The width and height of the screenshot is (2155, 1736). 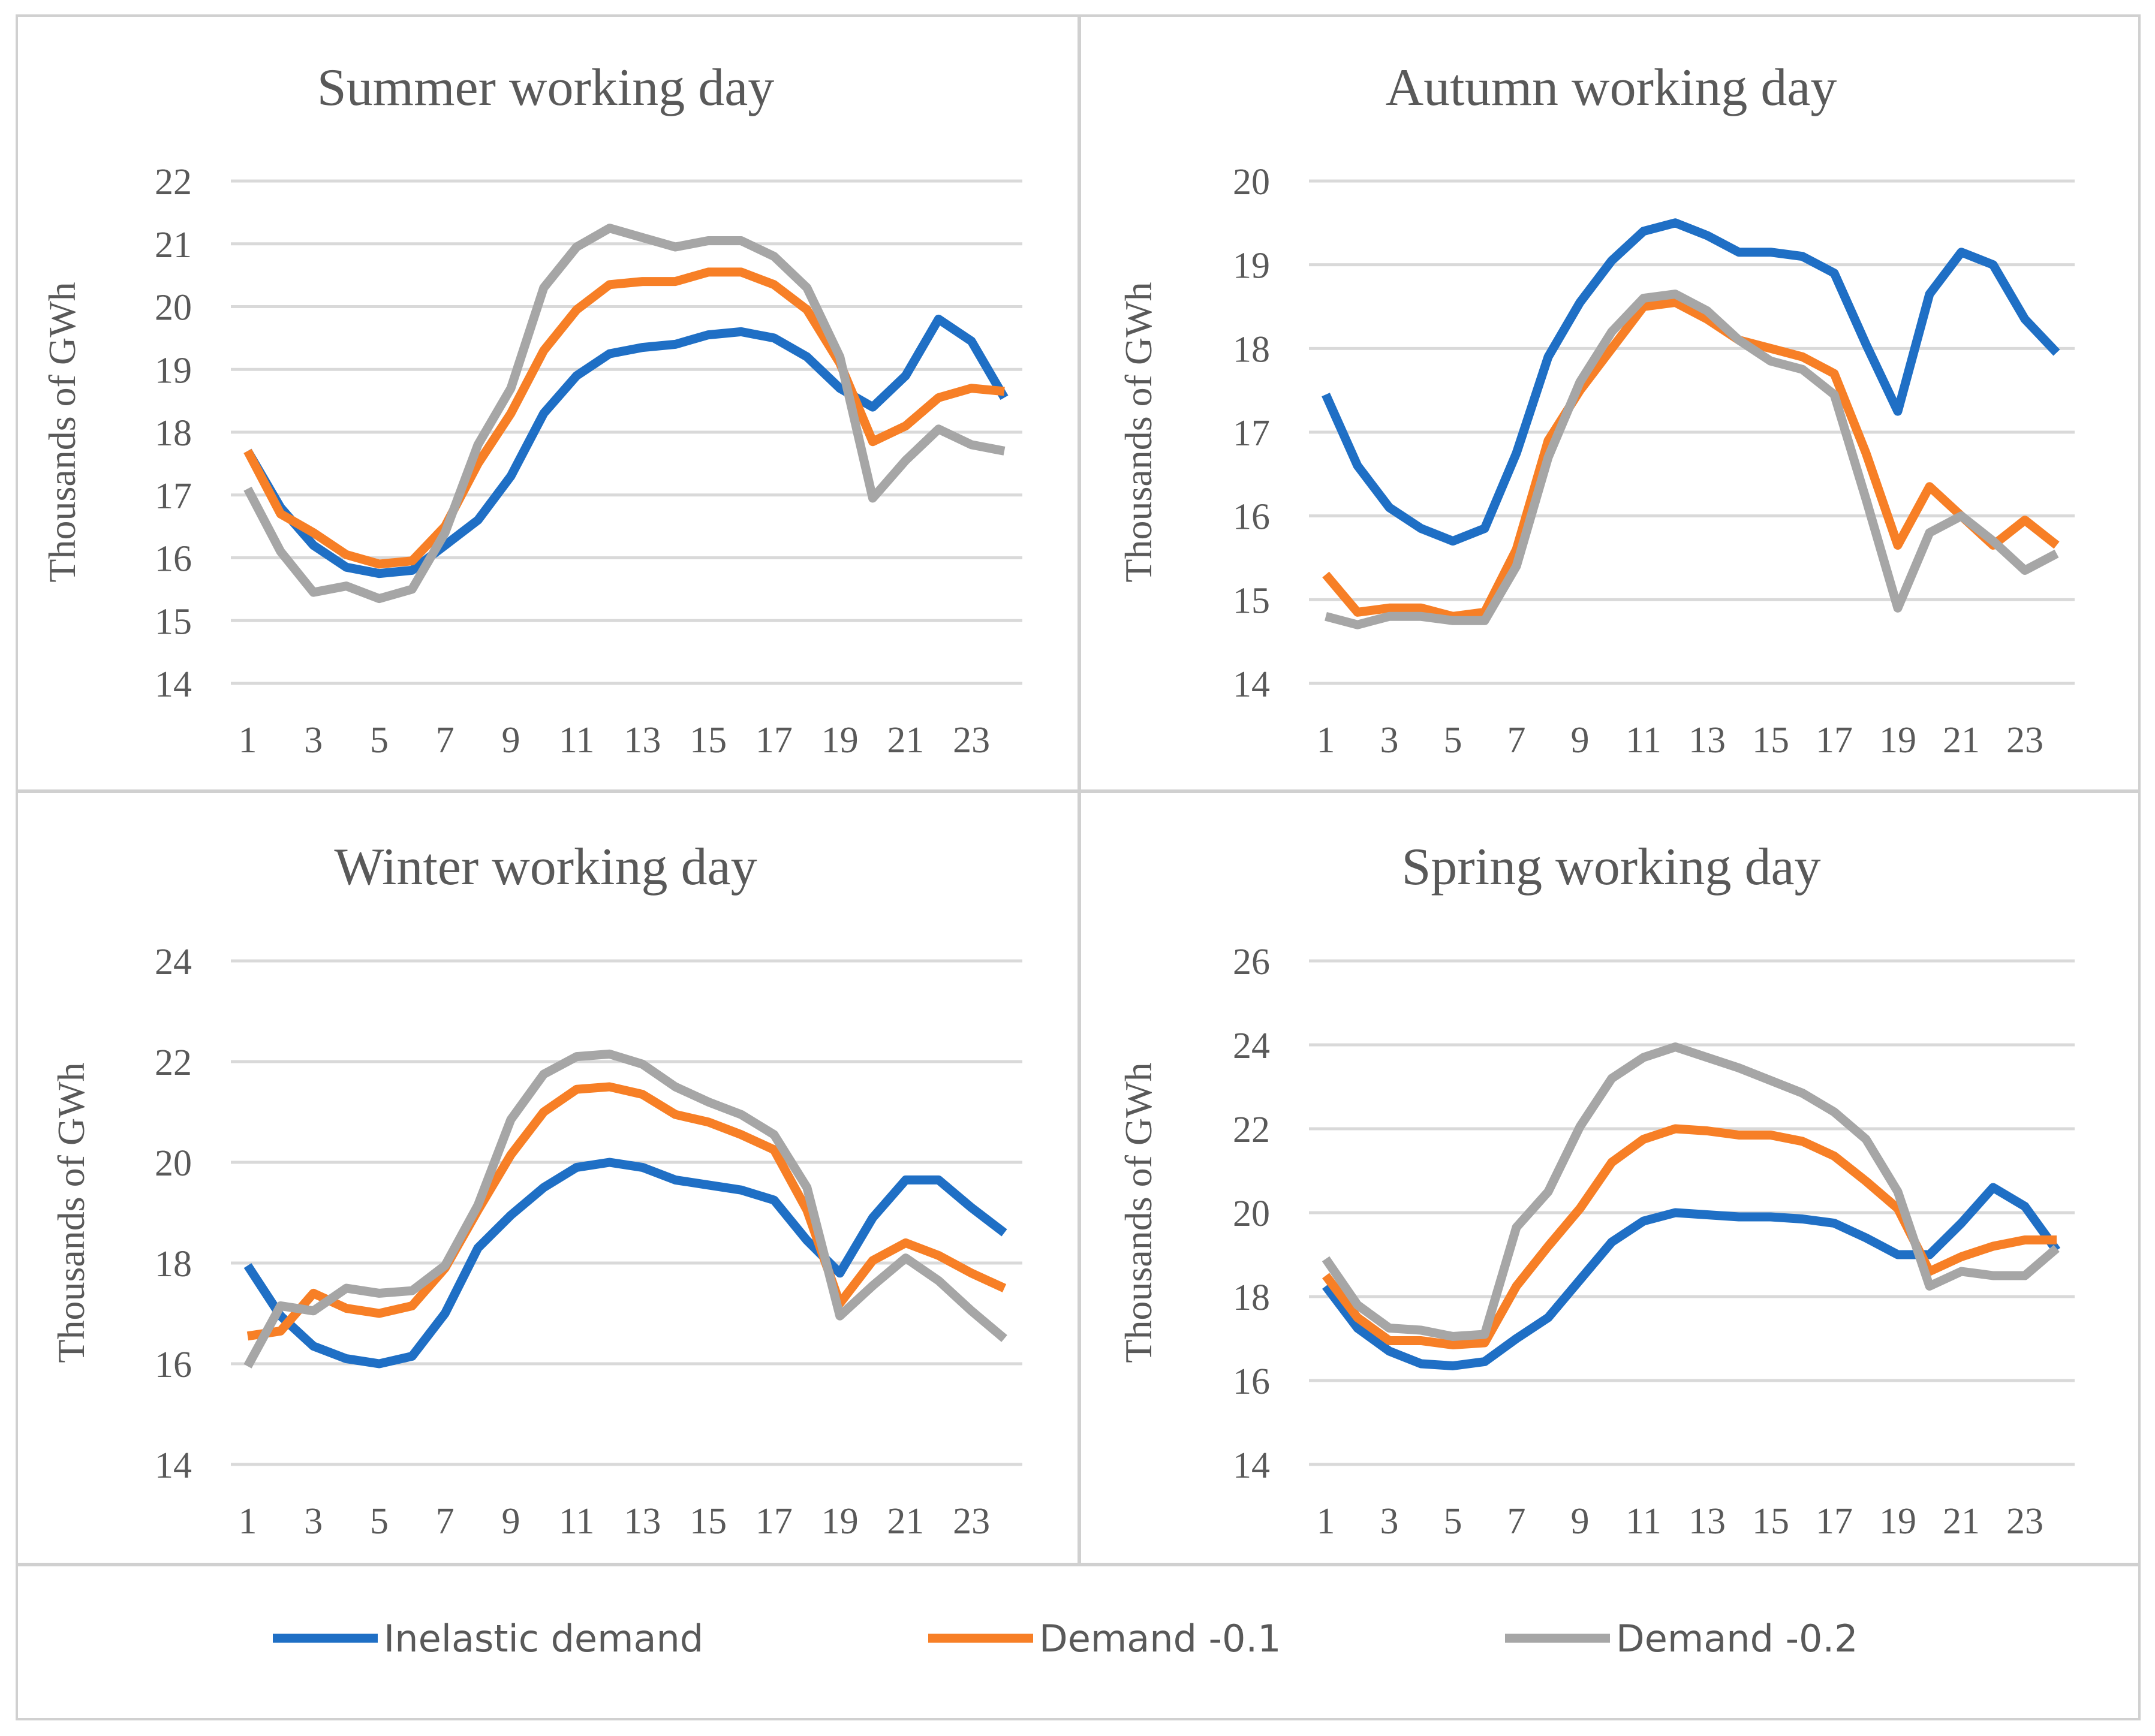 What do you see at coordinates (1160, 1638) in the screenshot?
I see `legend-label-d01: Demand -0.1` at bounding box center [1160, 1638].